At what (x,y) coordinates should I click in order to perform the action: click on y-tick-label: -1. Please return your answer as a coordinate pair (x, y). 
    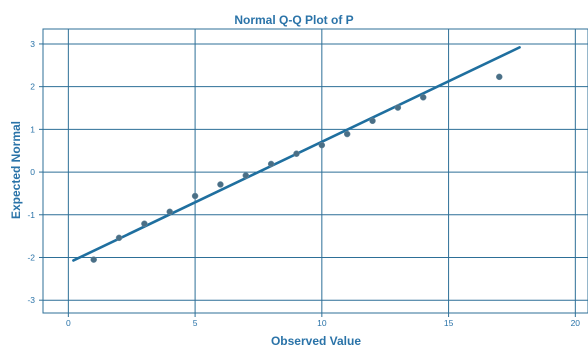
    Looking at the image, I should click on (31, 215).